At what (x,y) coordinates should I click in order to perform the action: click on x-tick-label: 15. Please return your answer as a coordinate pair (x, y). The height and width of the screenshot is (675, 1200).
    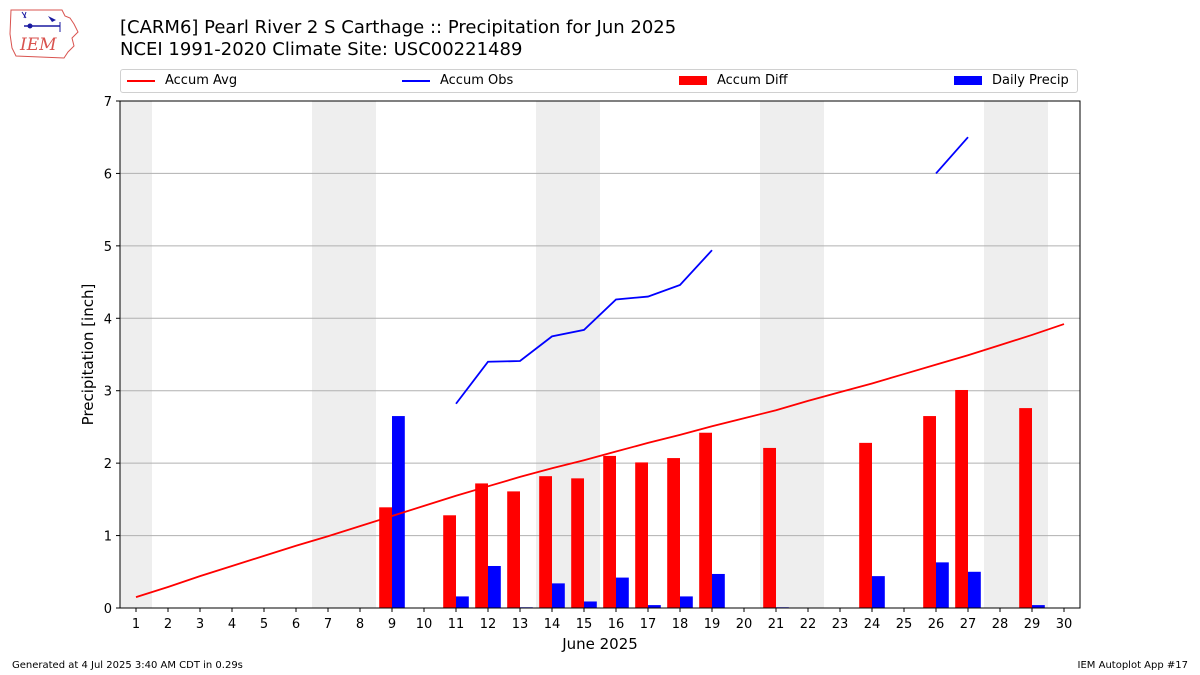
    Looking at the image, I should click on (584, 624).